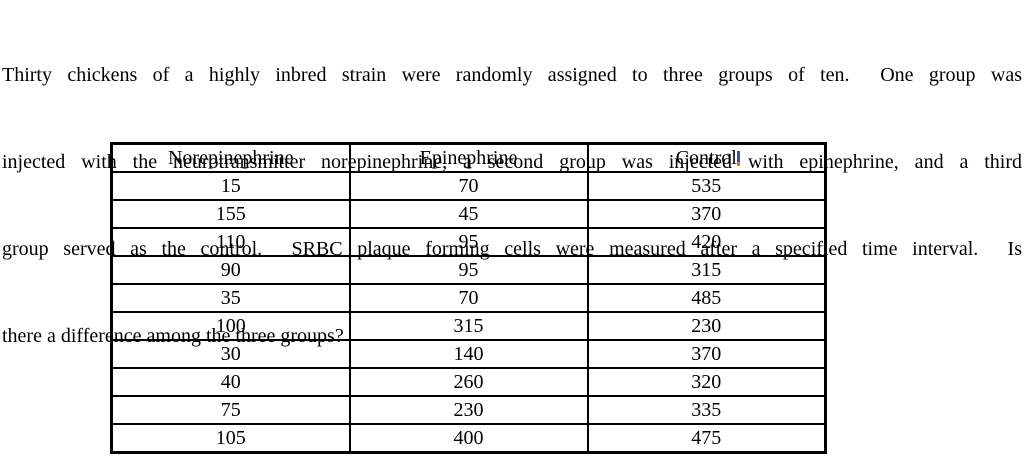  Describe the element at coordinates (706, 438) in the screenshot. I see `table-cell: 475` at that location.